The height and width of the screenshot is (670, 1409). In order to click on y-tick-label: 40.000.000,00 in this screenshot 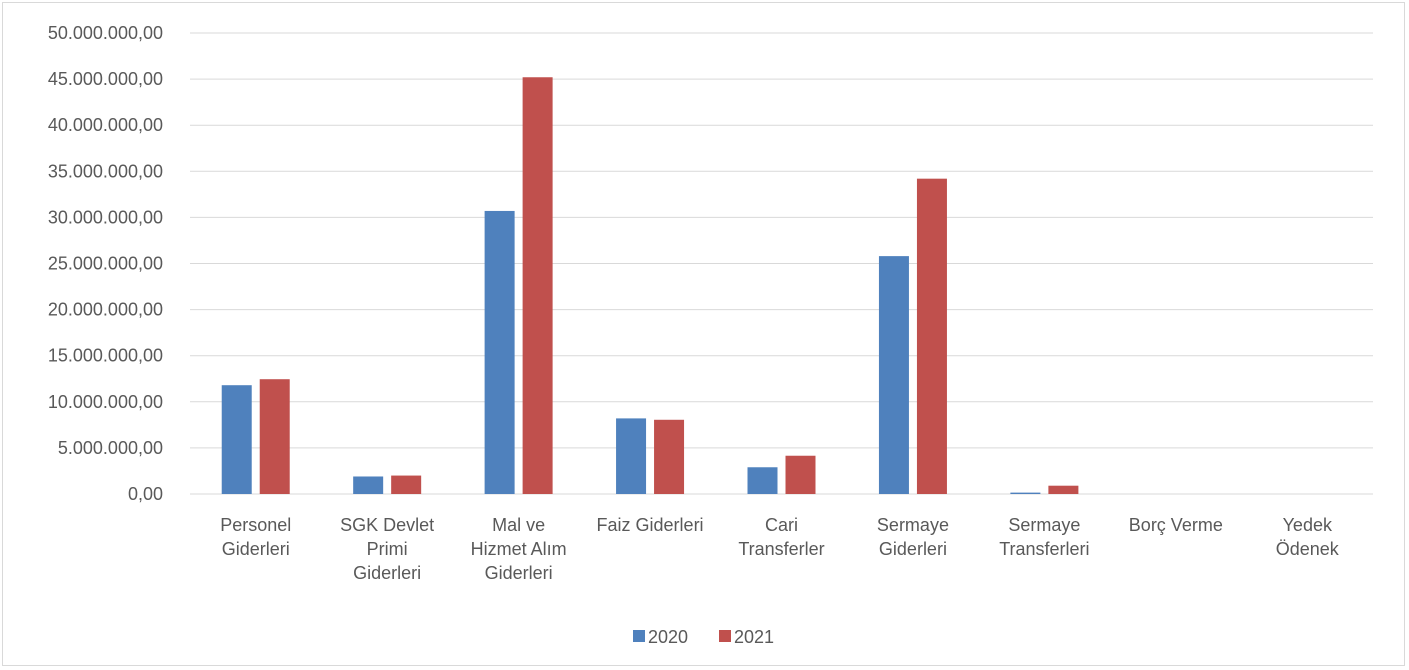, I will do `click(105, 125)`.